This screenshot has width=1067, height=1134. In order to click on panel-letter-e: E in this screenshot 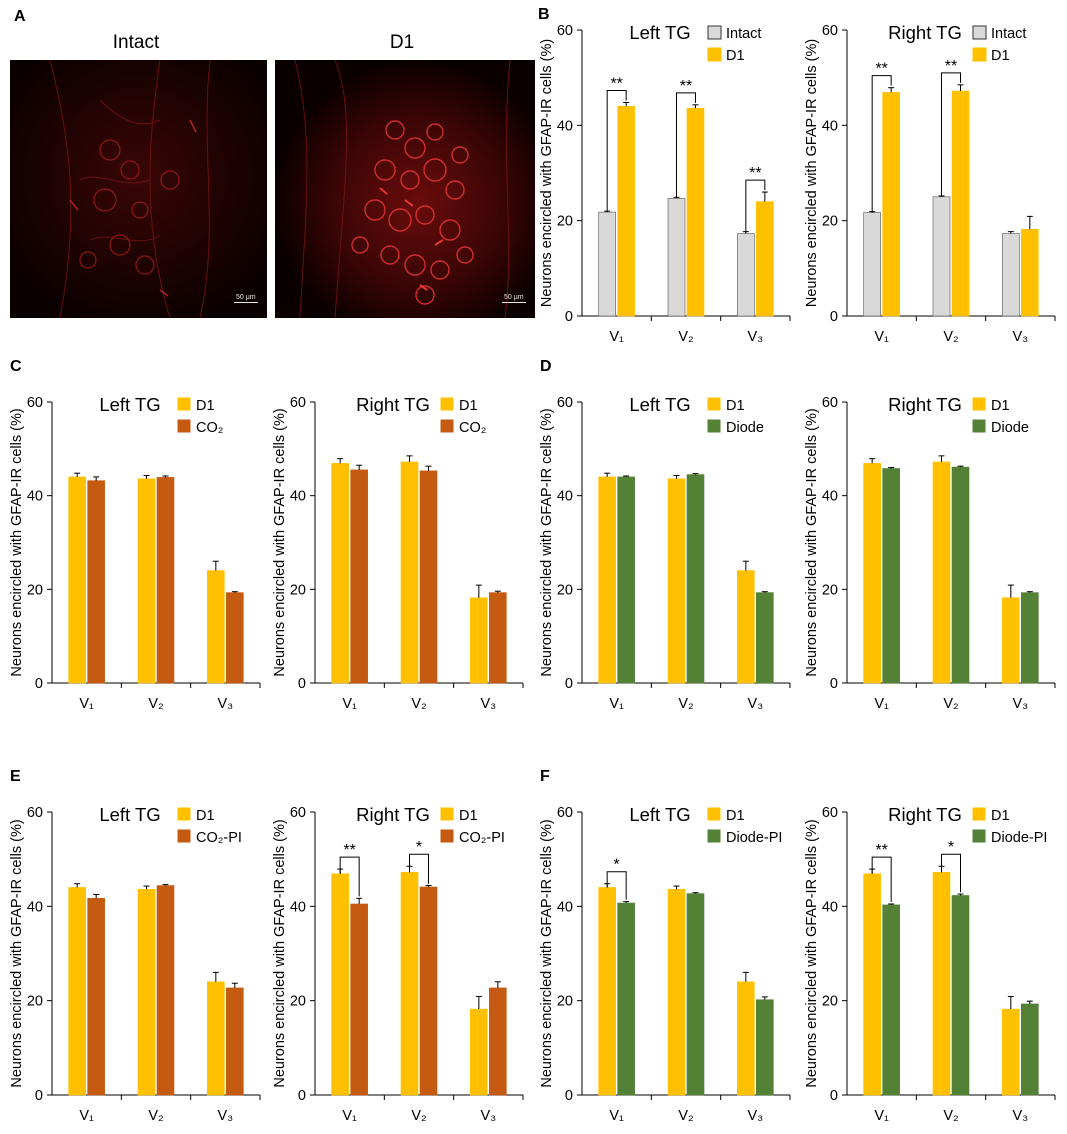, I will do `click(15, 776)`.